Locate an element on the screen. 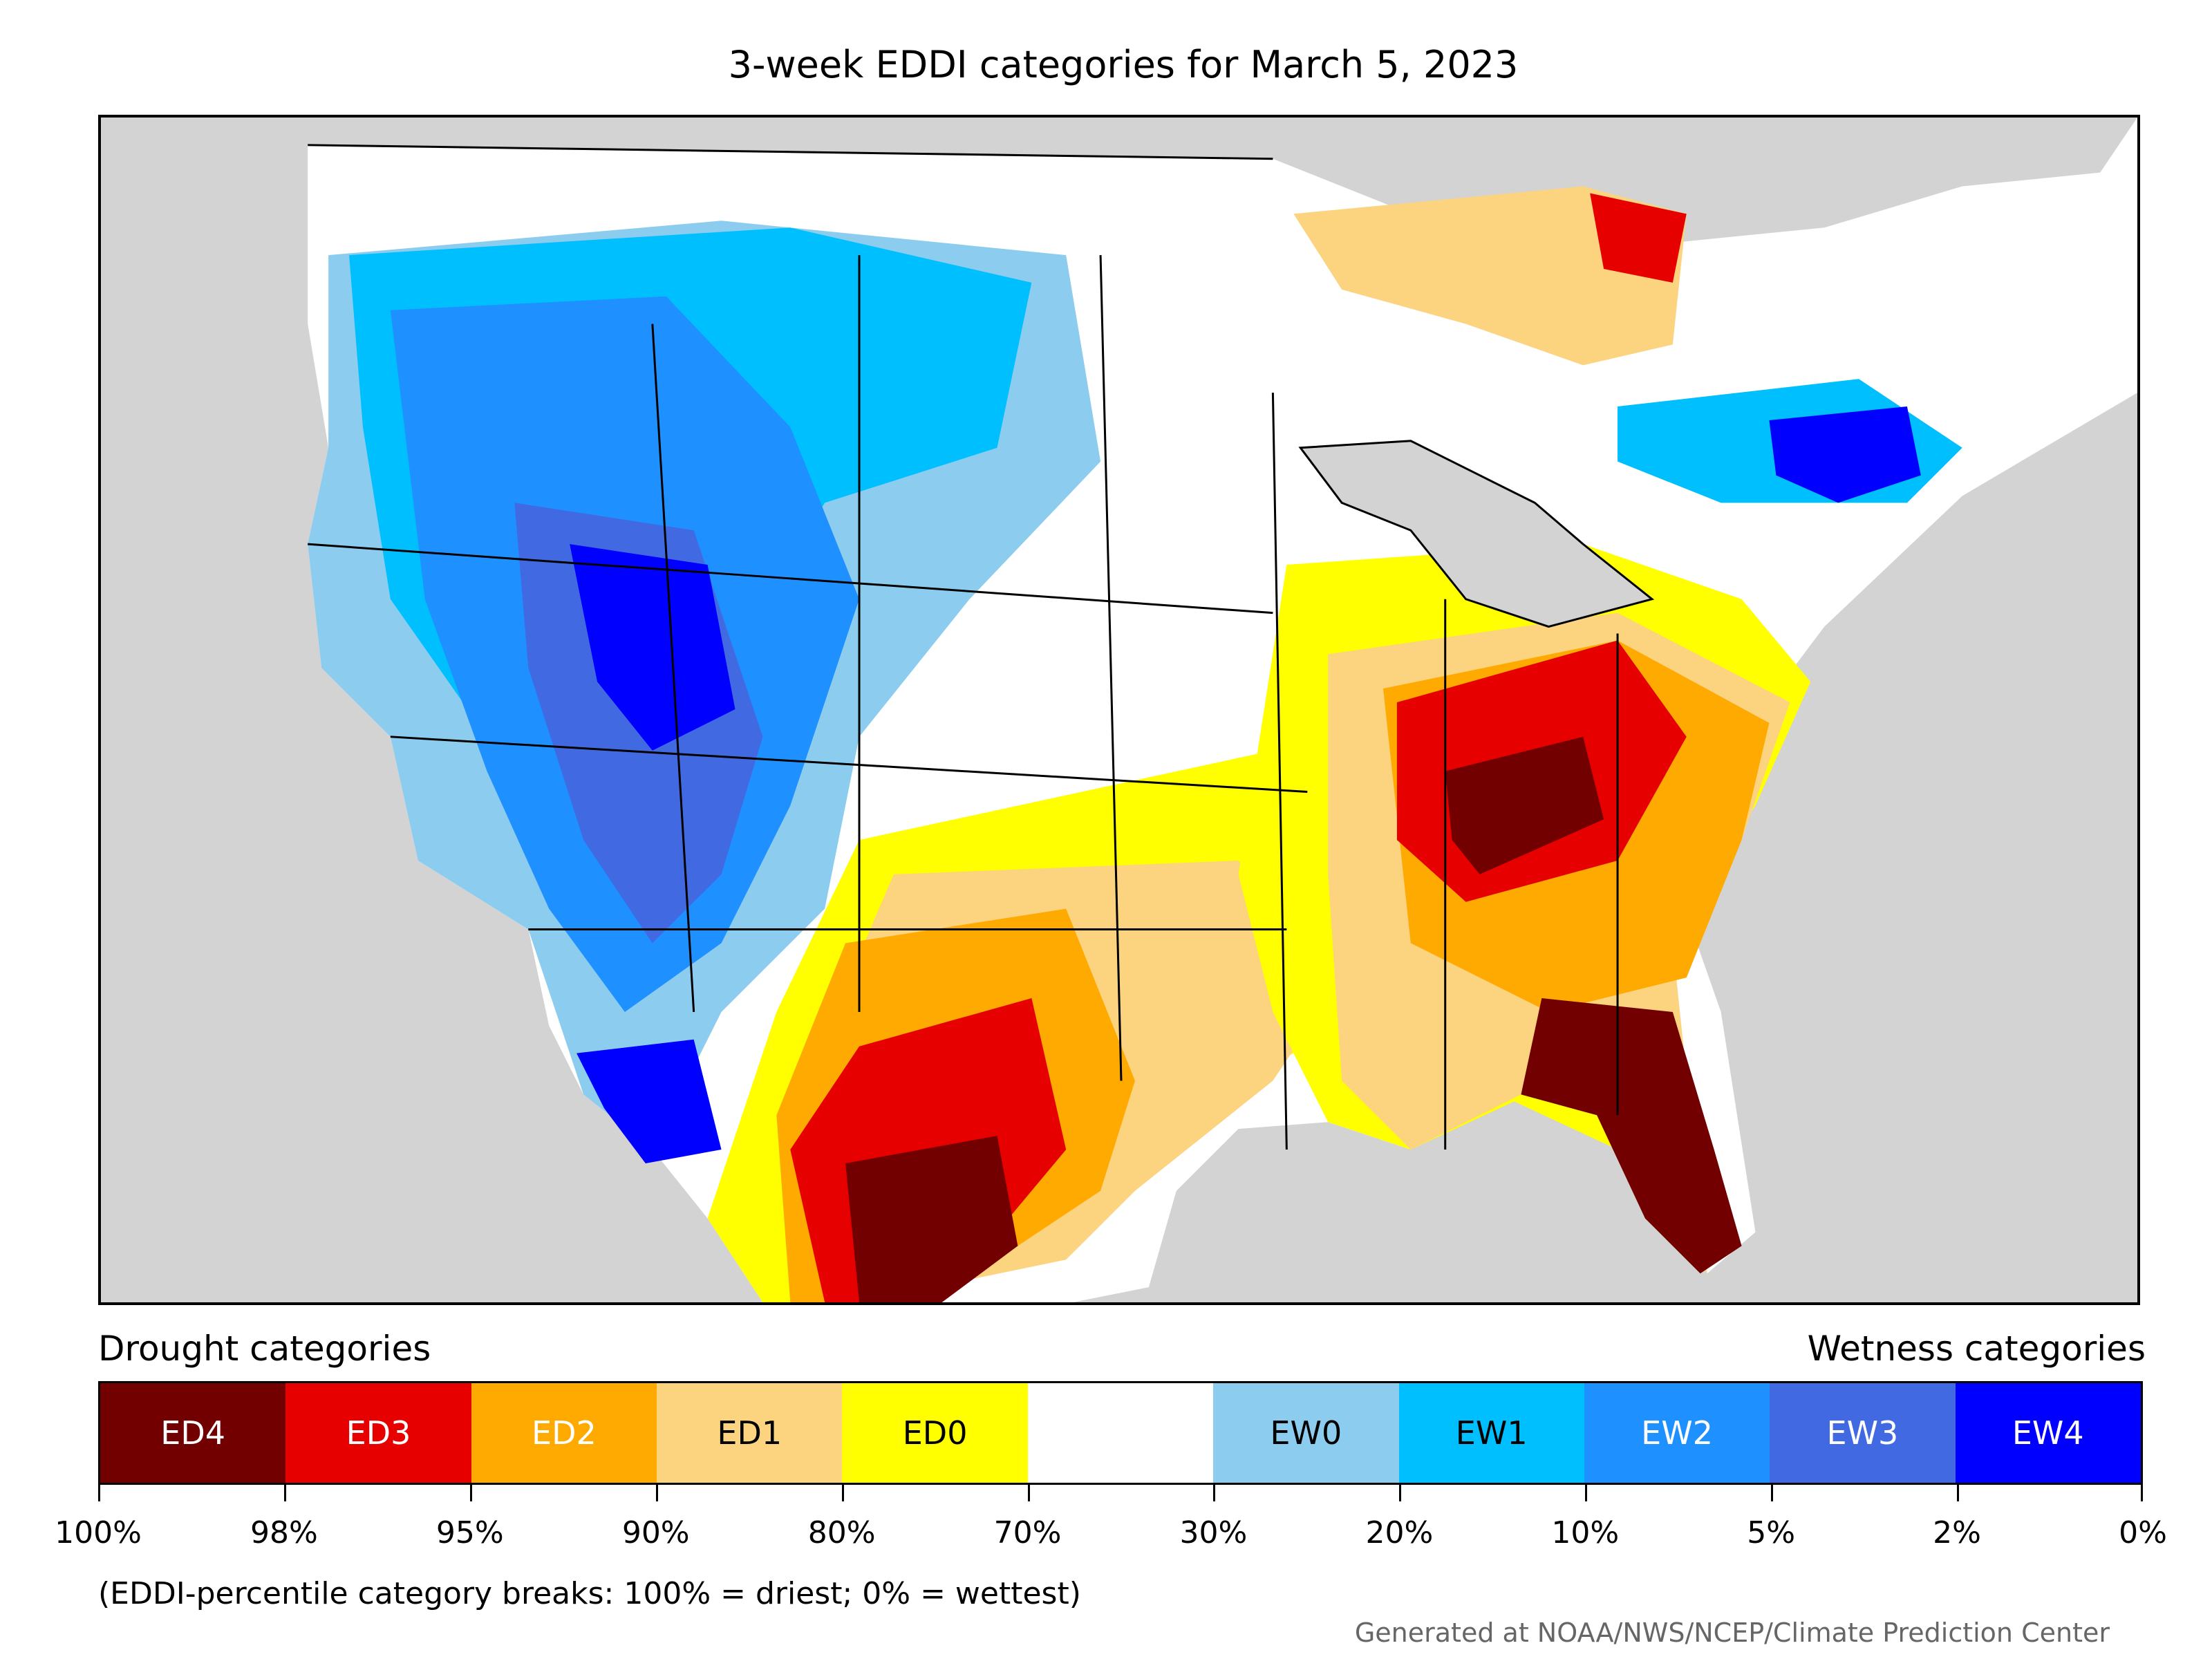 This screenshot has width=2212, height=1659. colorbar-segment-ed4: ED4 is located at coordinates (193, 1433).